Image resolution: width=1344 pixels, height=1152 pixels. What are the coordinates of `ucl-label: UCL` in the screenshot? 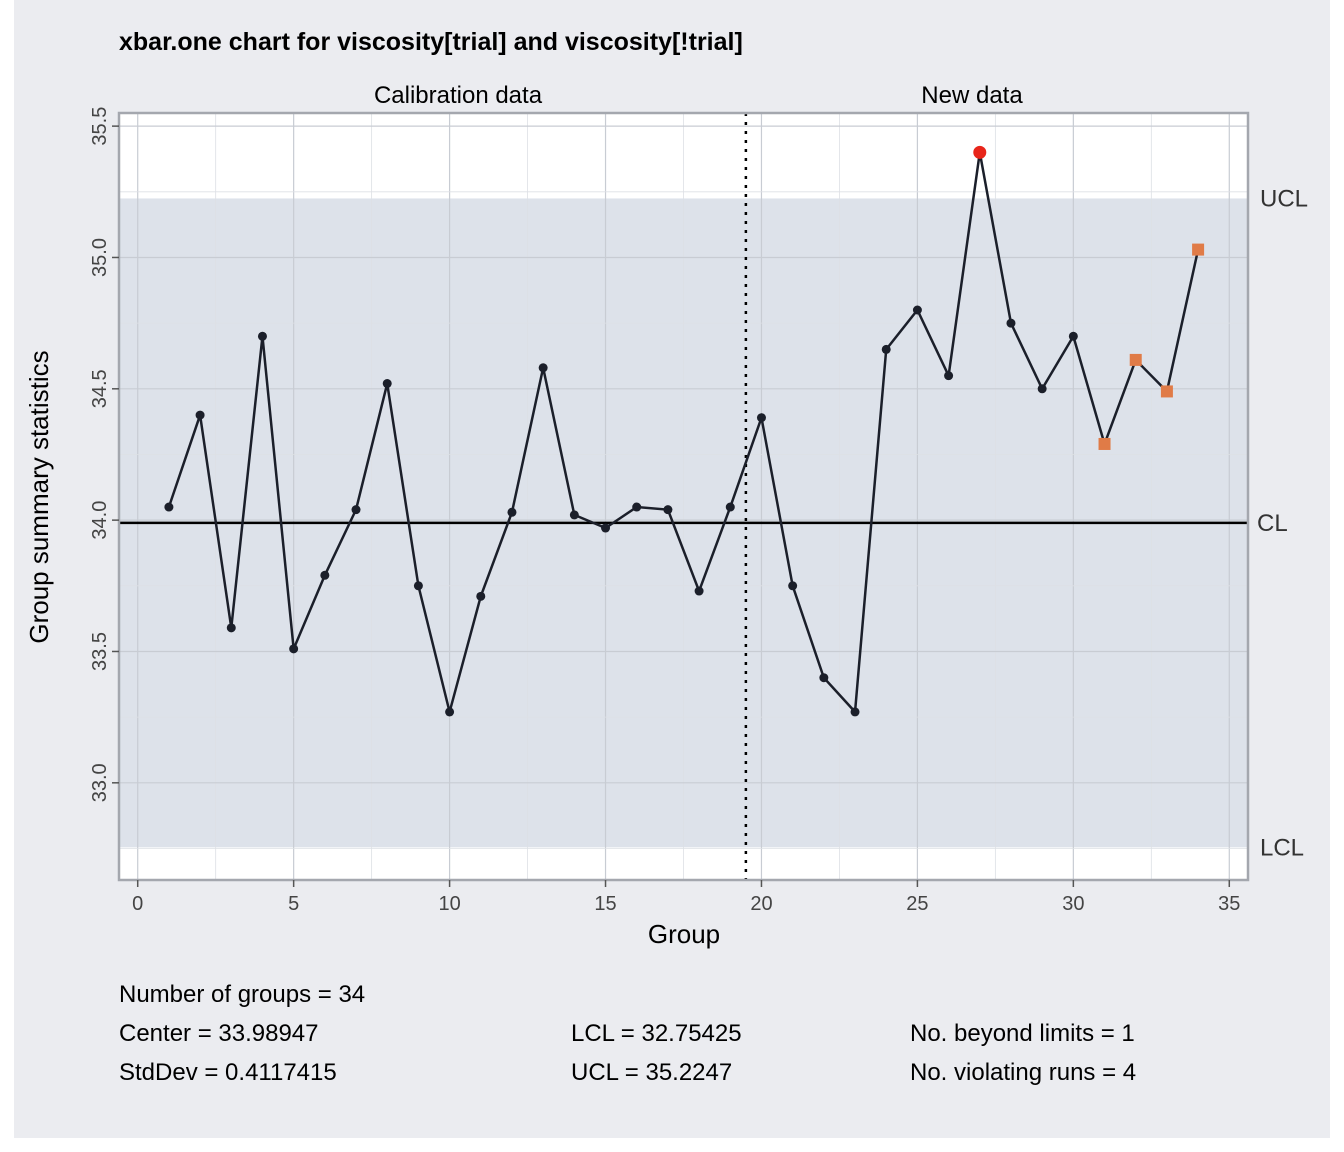 It's located at (1284, 198).